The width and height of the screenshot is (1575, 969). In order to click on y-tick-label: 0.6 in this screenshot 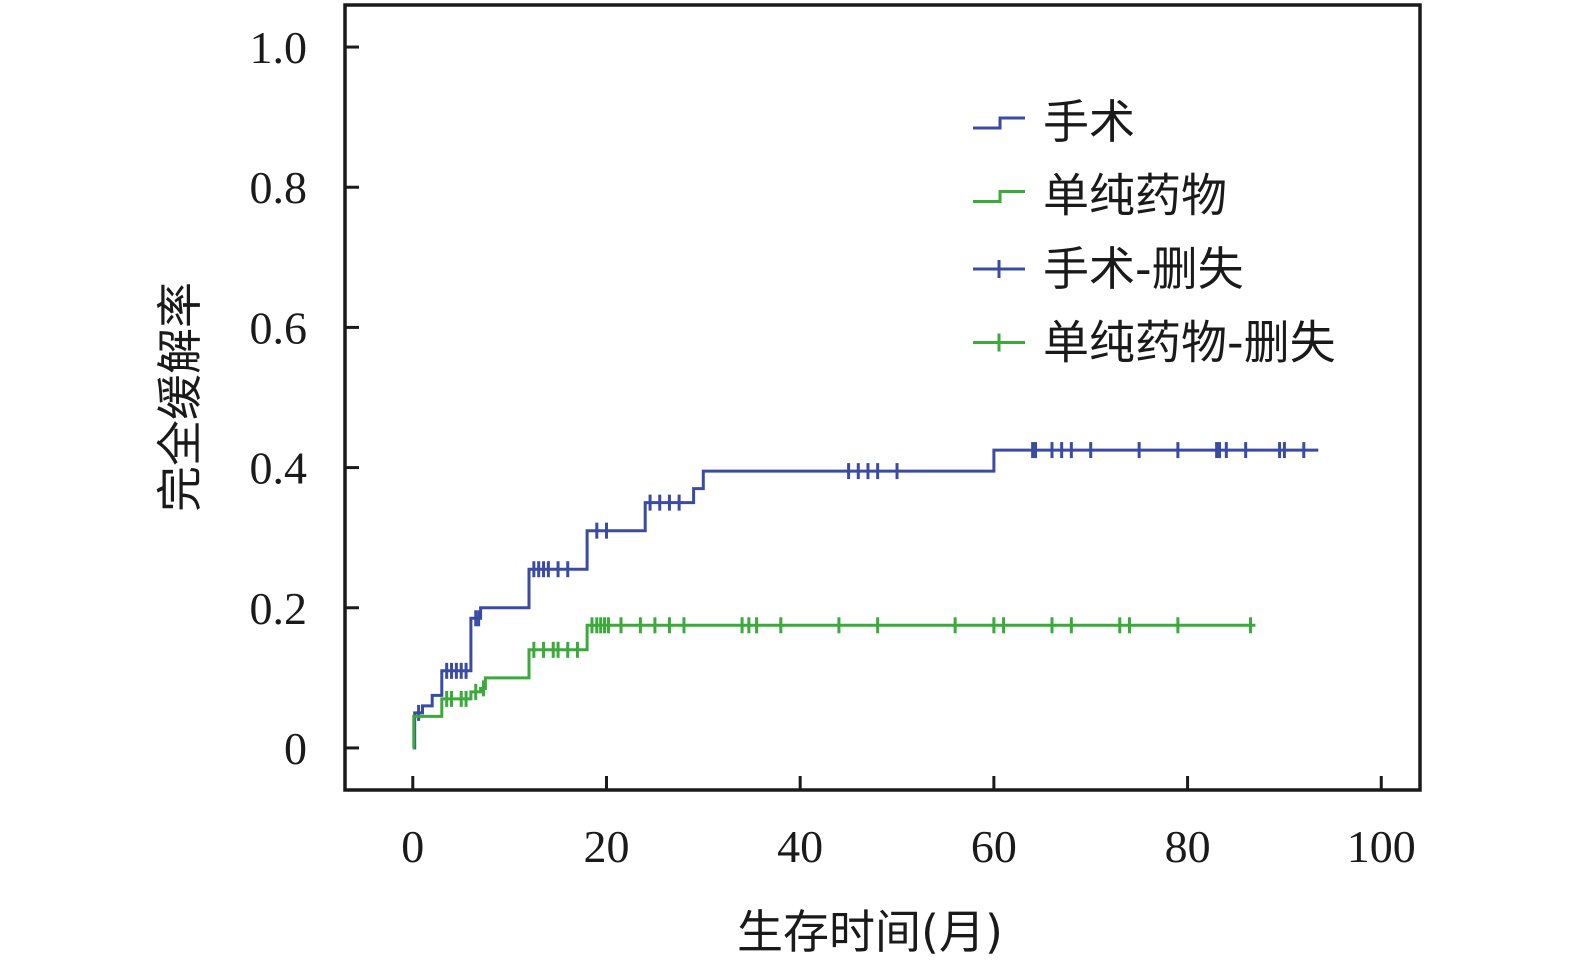, I will do `click(279, 327)`.